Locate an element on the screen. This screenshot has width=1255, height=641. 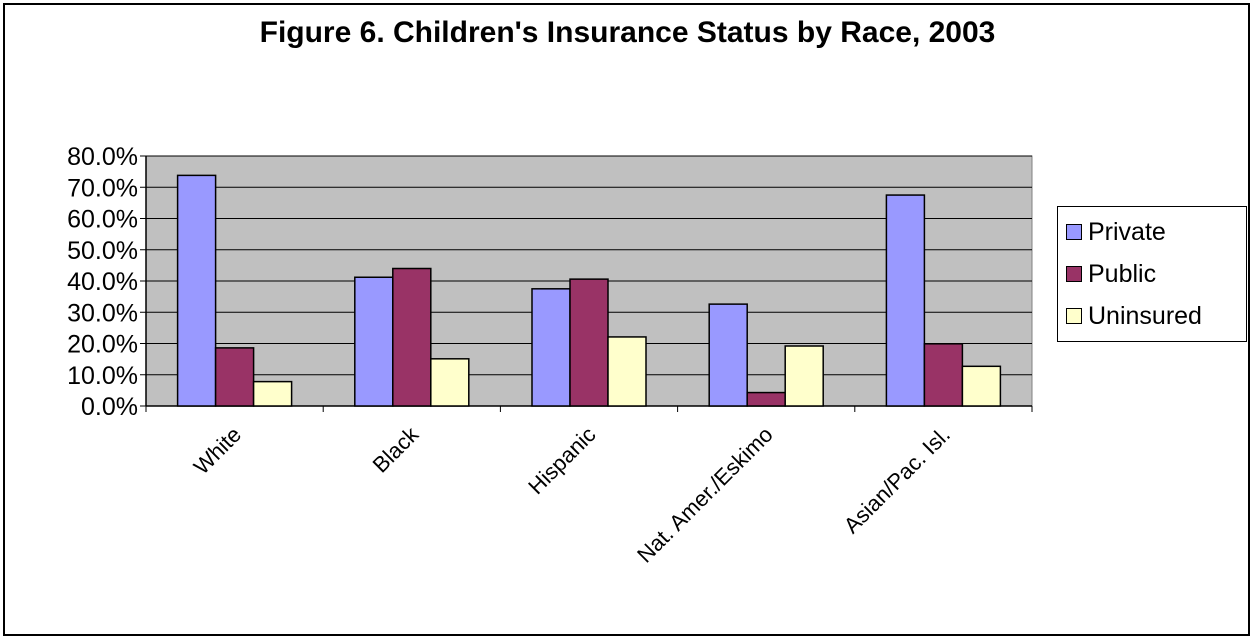
x-tick-label: Asian/Pac. Isl. is located at coordinates (897, 480).